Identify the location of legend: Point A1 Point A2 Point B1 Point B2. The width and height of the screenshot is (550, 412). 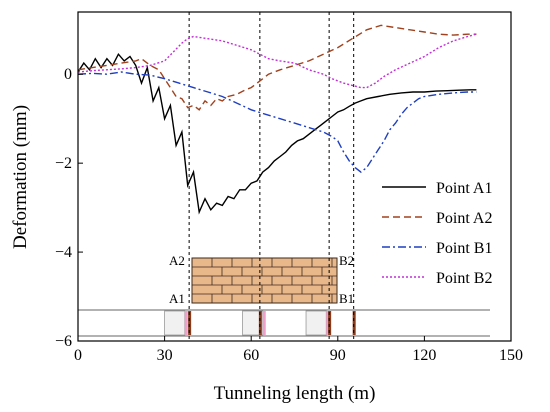
(437, 233).